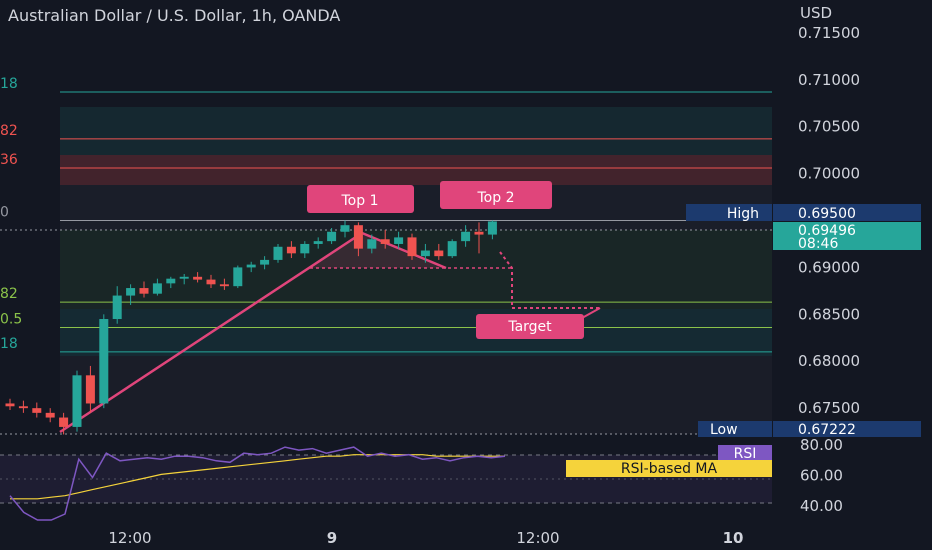  Describe the element at coordinates (425, 538) in the screenshot. I see `time-axis: 12:00 9 12:00 10` at that location.